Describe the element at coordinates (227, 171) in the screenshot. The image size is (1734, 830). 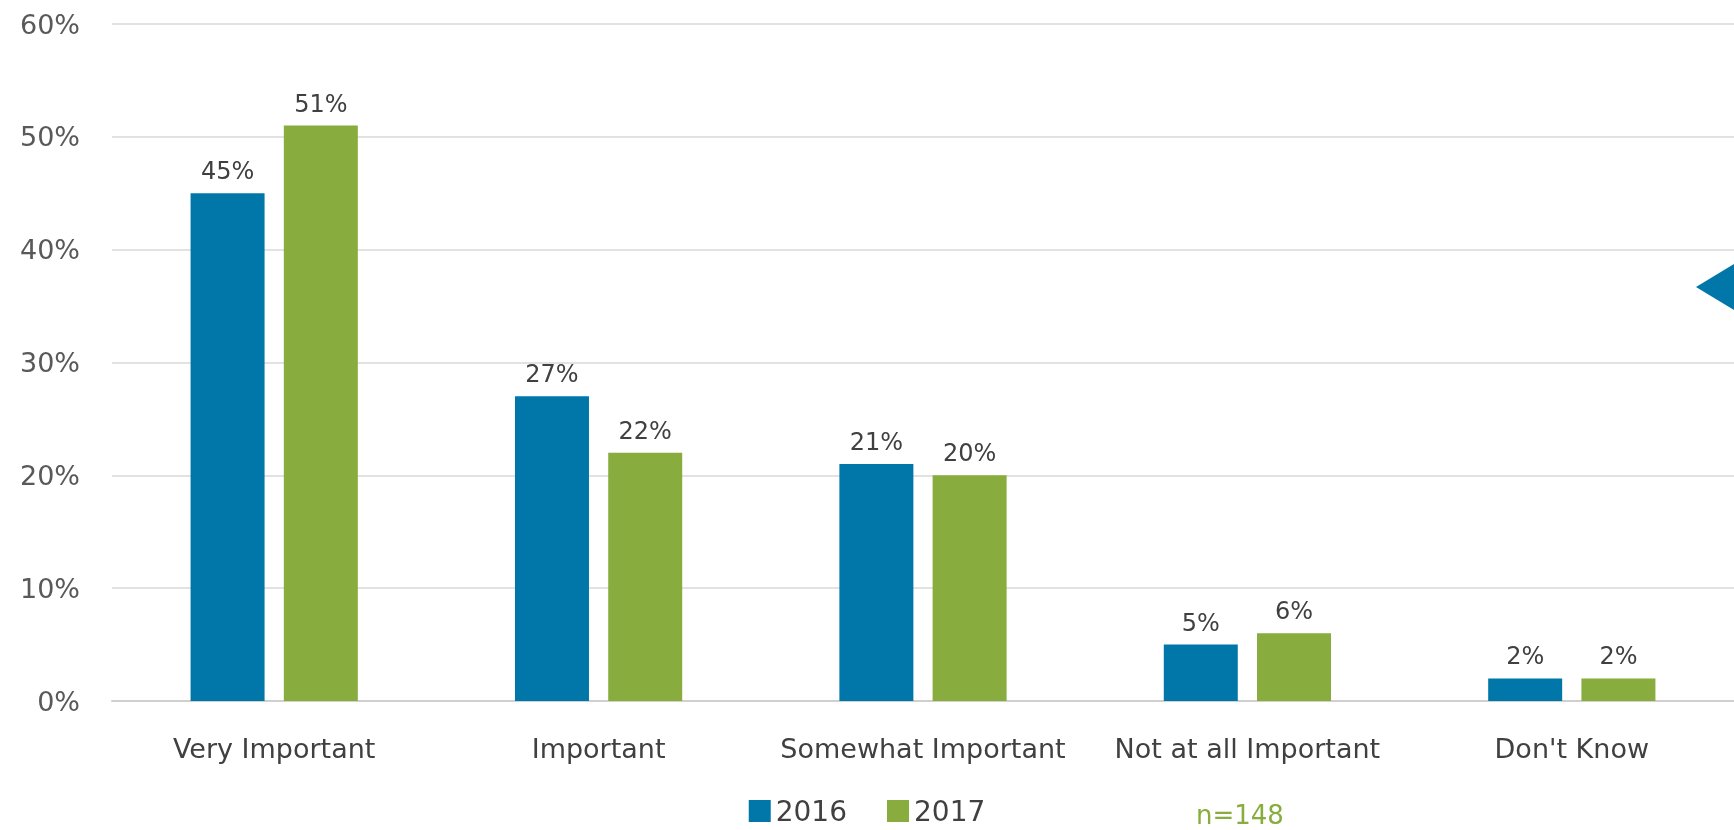
I see `data-label: 45%` at that location.